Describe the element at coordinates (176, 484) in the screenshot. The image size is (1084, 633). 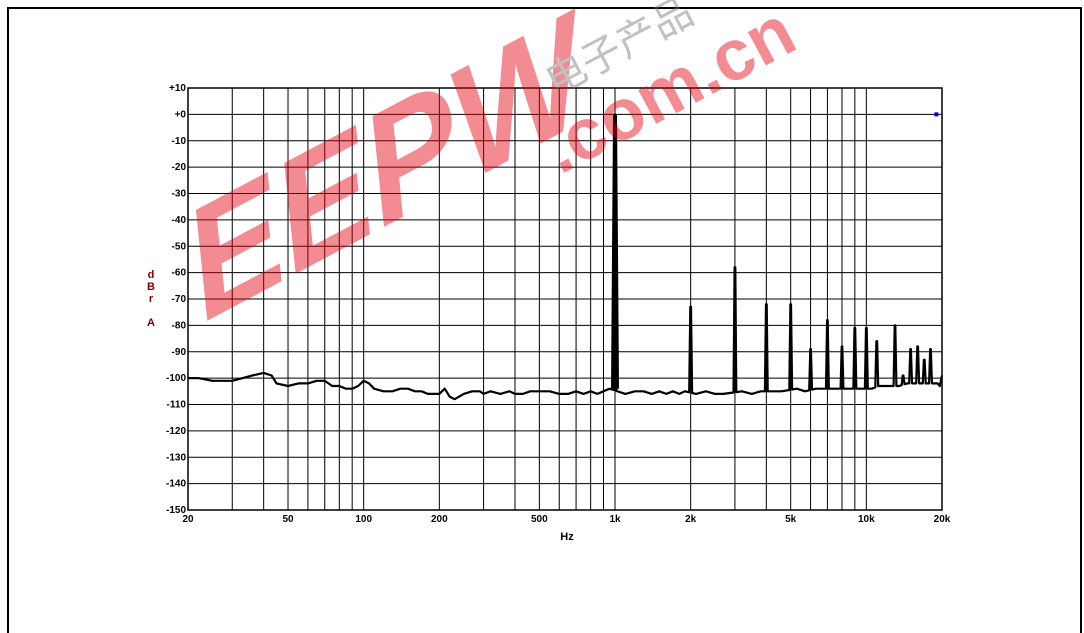
I see `y-tick-label: -140` at that location.